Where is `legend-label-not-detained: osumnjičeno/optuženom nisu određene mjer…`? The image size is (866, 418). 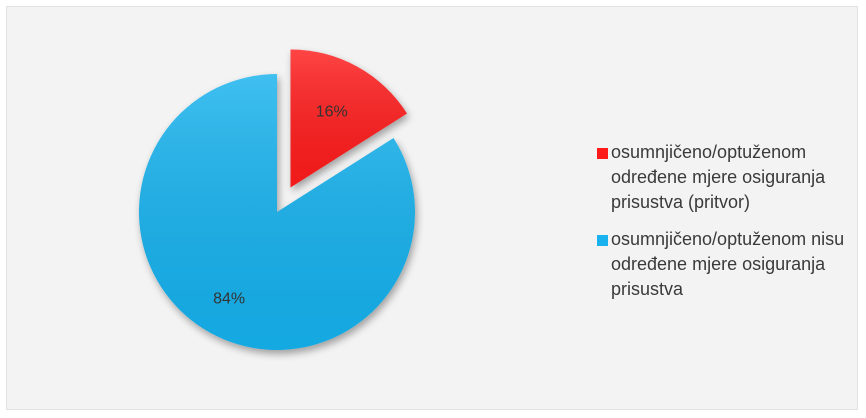
legend-label-not-detained: osumnjičeno/optuženom nisu određene mjer… is located at coordinates (728, 264).